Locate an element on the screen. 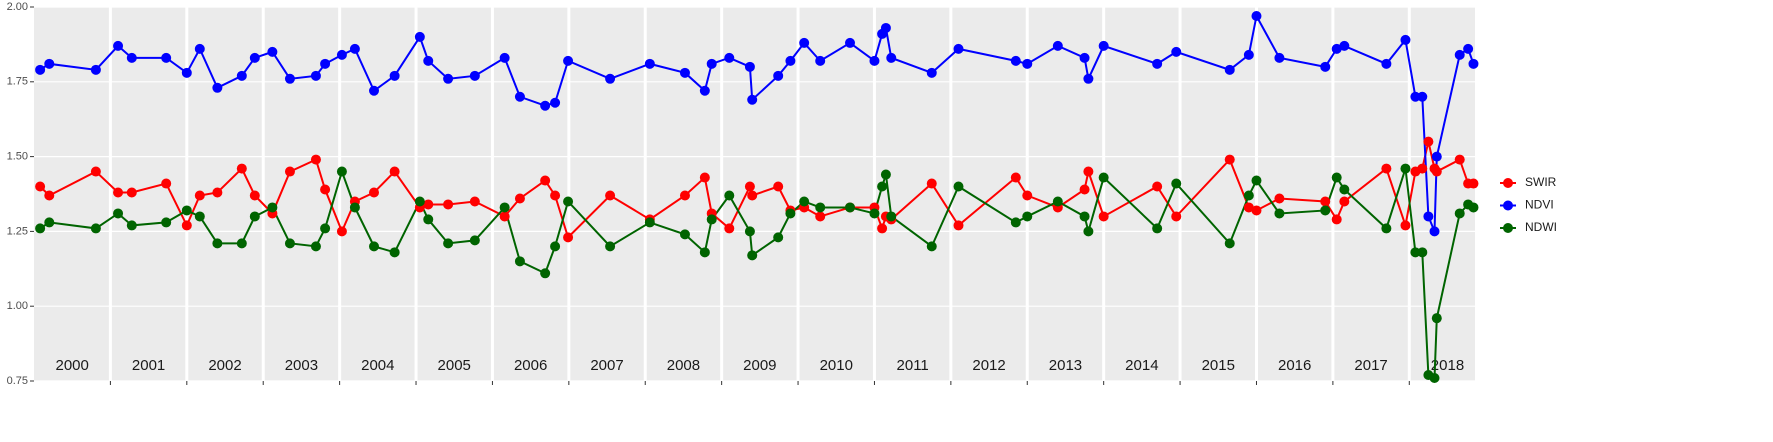  year-label: 2009 is located at coordinates (759, 365).